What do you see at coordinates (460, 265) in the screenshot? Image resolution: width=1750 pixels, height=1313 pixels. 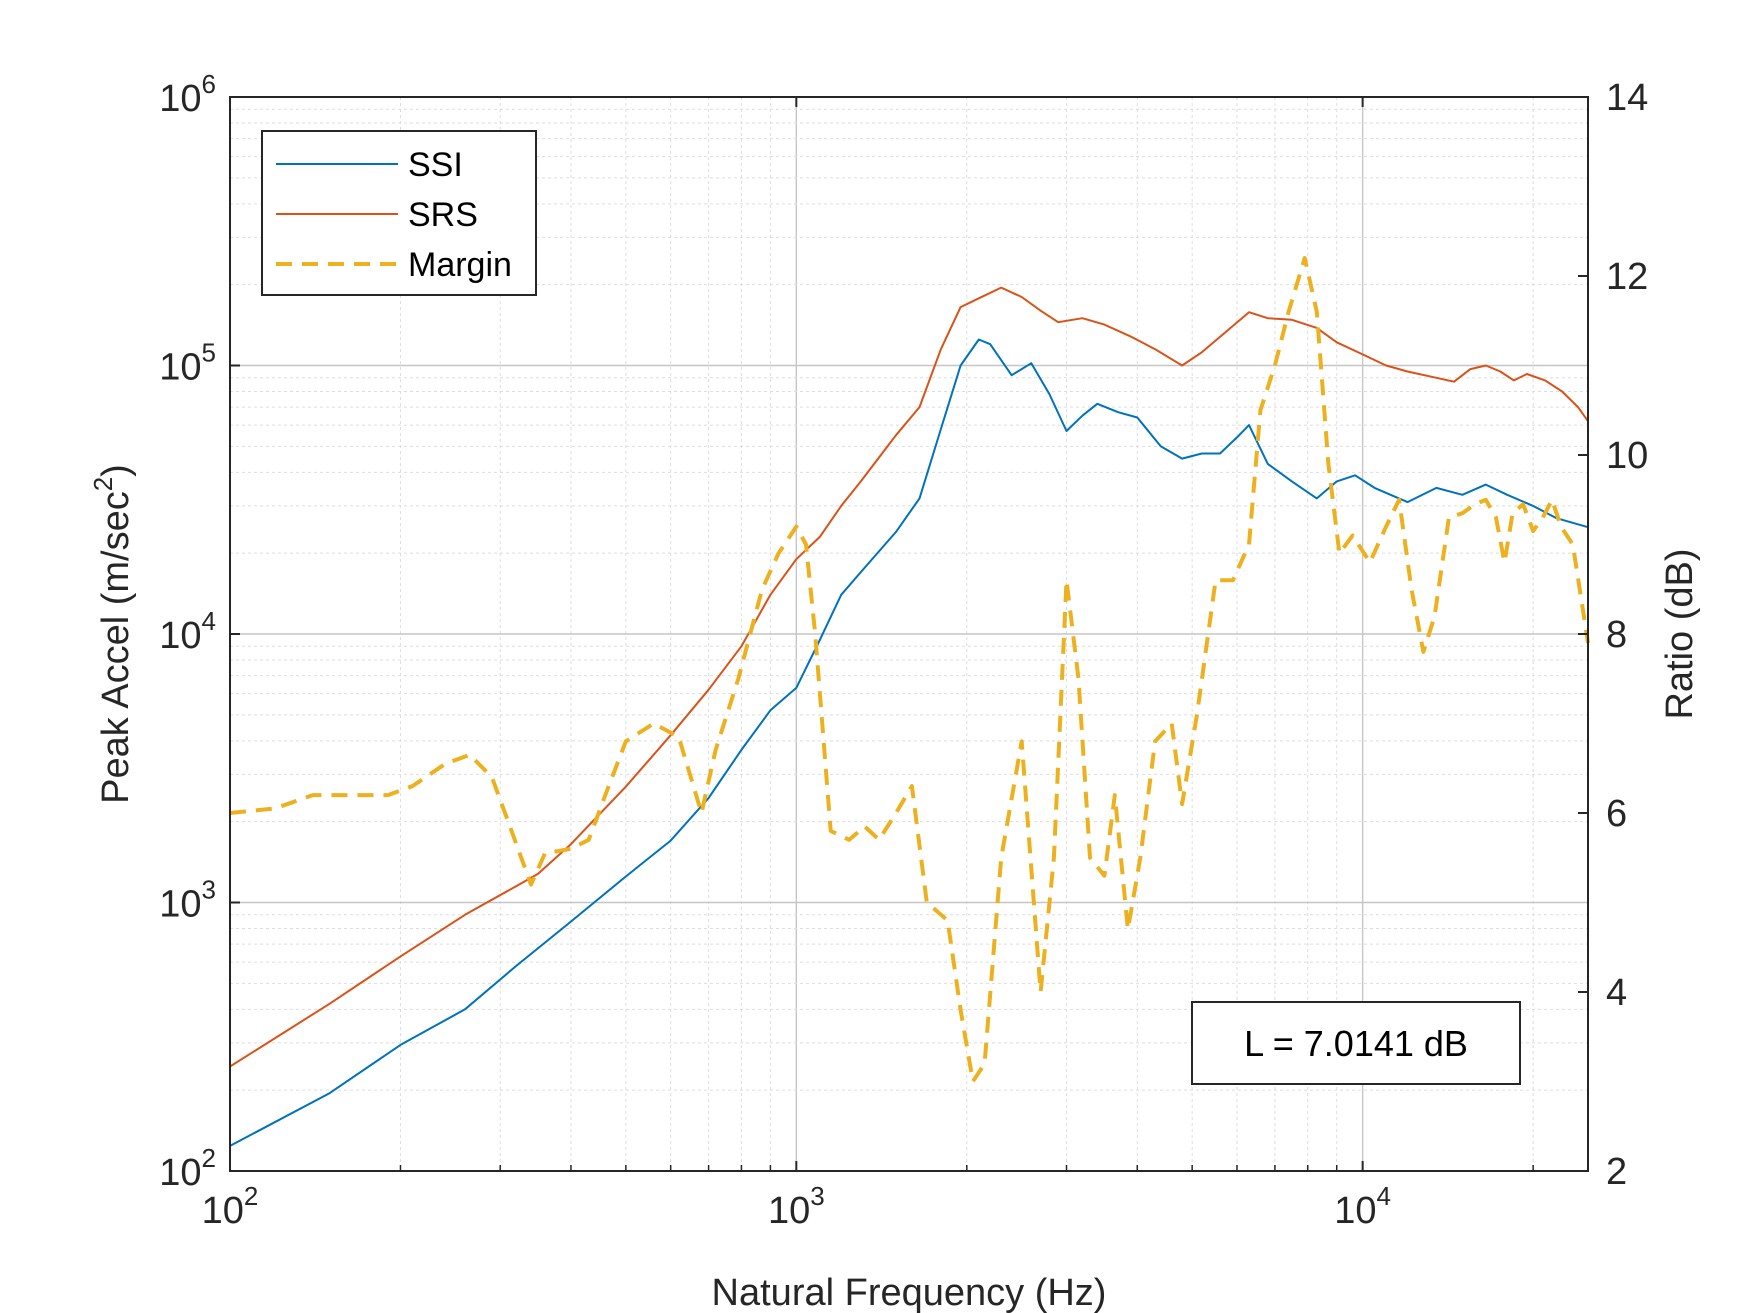 I see `legend-label-margin: Margin` at bounding box center [460, 265].